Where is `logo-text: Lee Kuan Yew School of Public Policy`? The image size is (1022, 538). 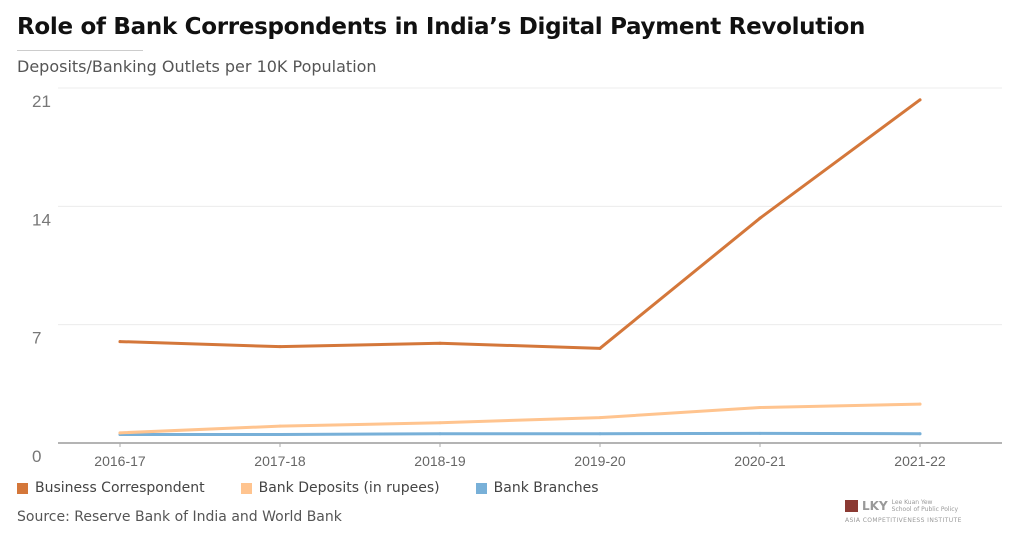
logo-text: Lee Kuan Yew School of Public Policy is located at coordinates (925, 506).